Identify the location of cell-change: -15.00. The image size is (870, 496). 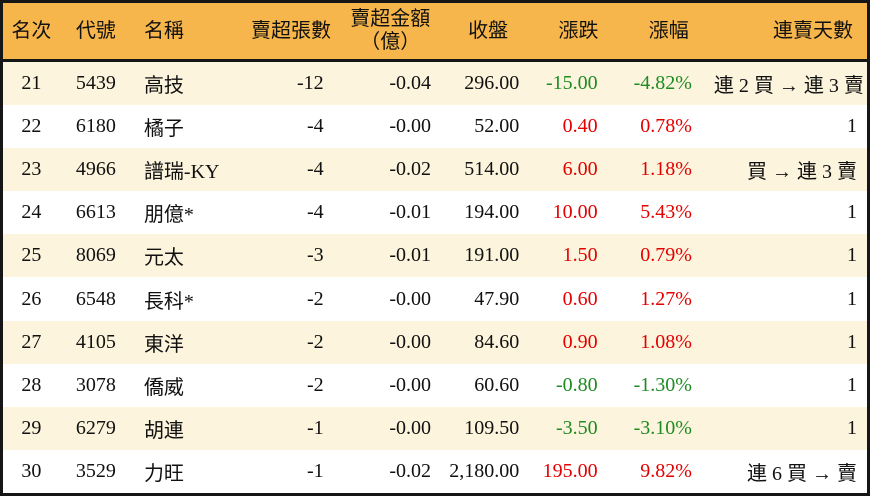
(571, 83).